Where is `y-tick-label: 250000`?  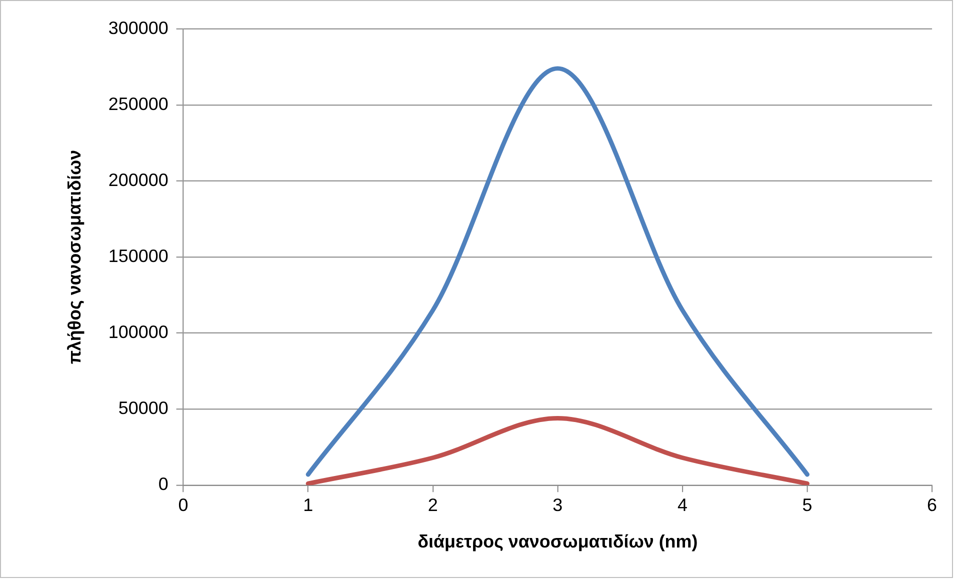 y-tick-label: 250000 is located at coordinates (138, 104).